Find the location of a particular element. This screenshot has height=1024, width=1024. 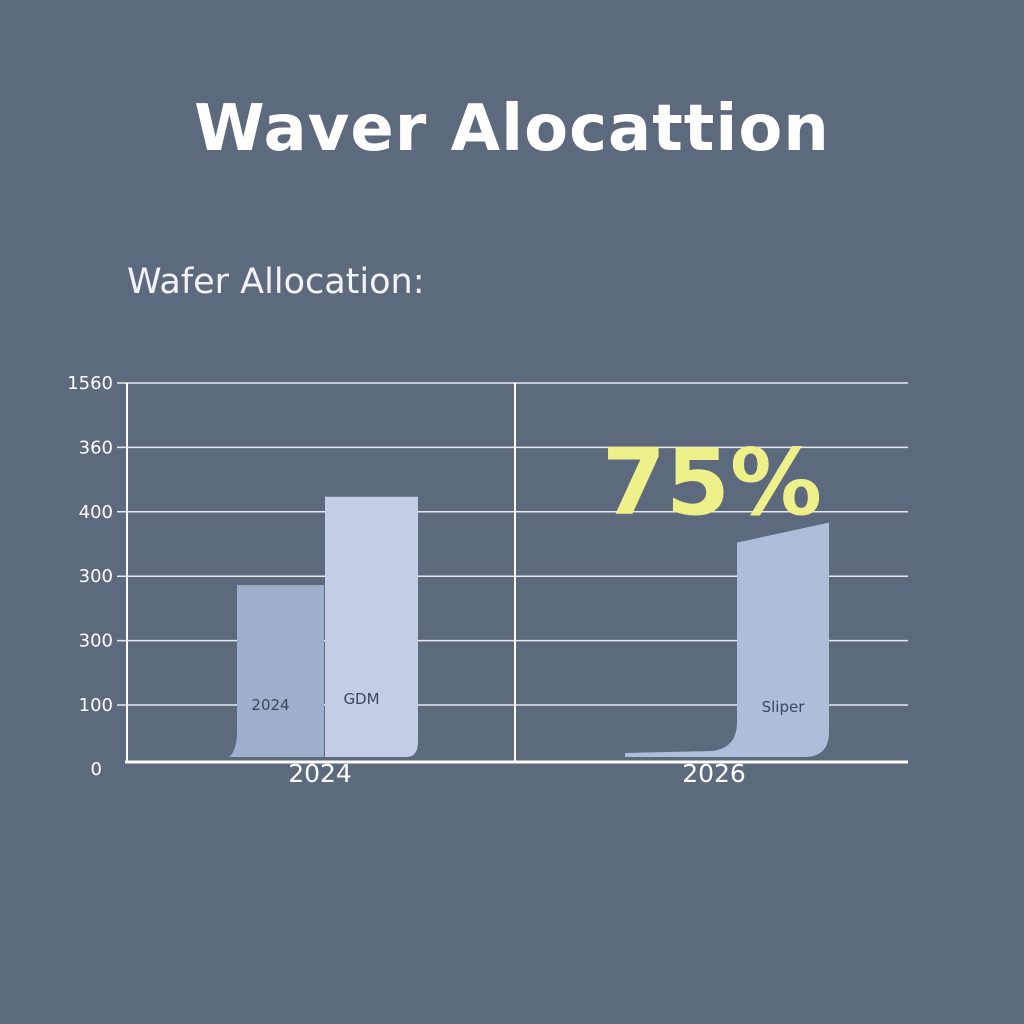

y-tick-label: 400 is located at coordinates (96, 512).